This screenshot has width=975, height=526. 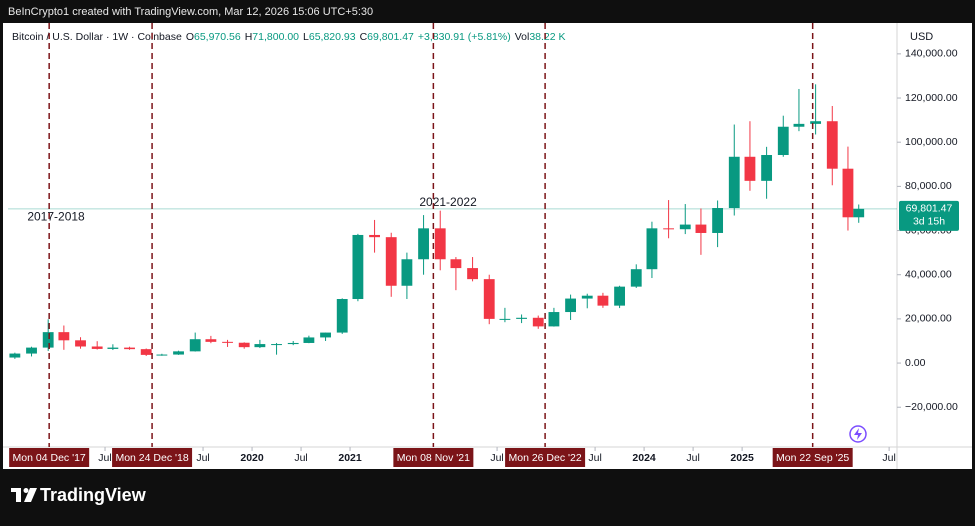 I want to click on marker-label: Mon 26 Dec '22, so click(x=544, y=458).